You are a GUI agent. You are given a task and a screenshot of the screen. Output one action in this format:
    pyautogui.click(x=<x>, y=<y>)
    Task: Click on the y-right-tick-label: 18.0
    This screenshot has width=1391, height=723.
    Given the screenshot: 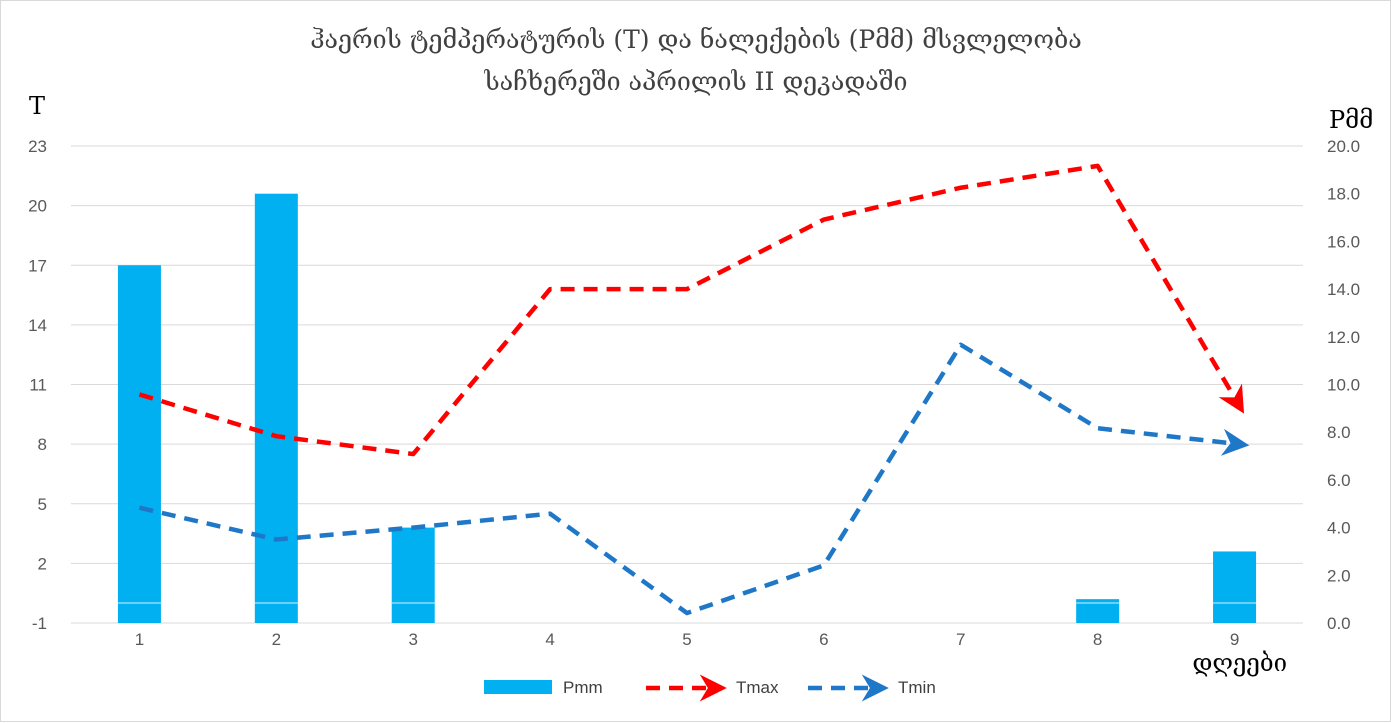 What is the action you would take?
    pyautogui.click(x=1343, y=194)
    